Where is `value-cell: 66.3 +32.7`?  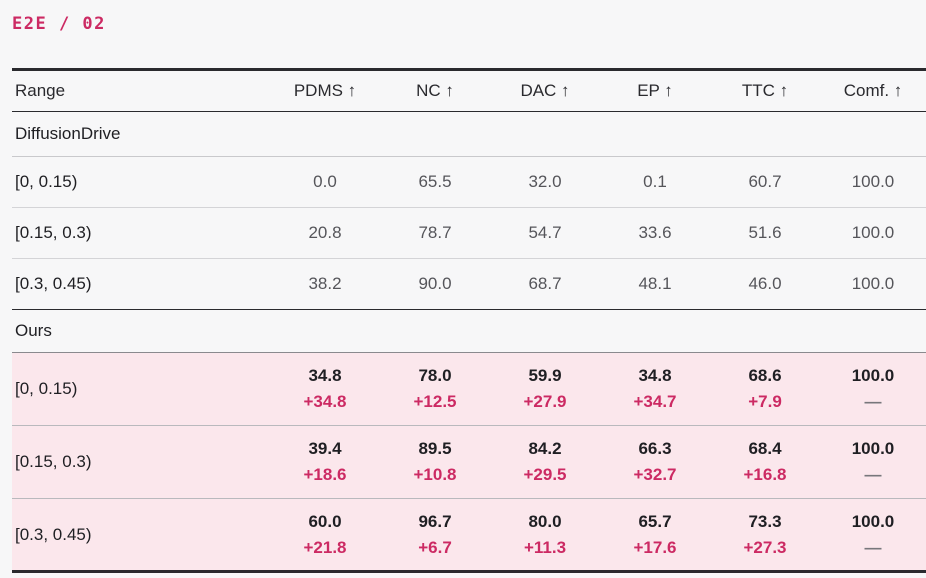 value-cell: 66.3 +32.7 is located at coordinates (655, 462).